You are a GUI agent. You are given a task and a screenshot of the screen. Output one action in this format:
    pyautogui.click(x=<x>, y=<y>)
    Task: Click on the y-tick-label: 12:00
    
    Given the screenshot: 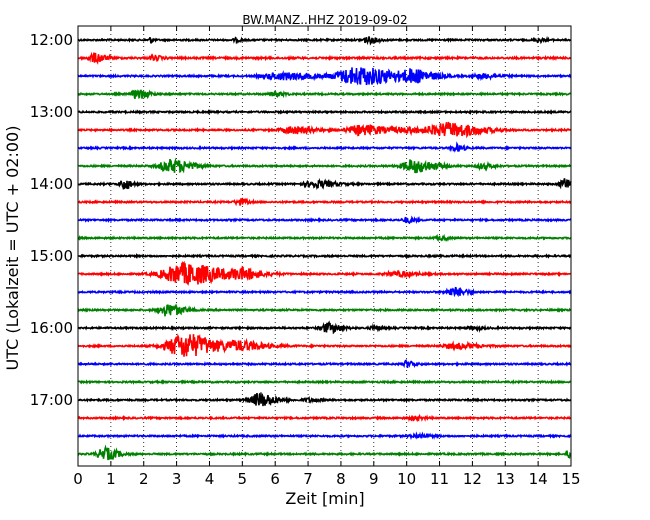 What is the action you would take?
    pyautogui.click(x=51, y=40)
    